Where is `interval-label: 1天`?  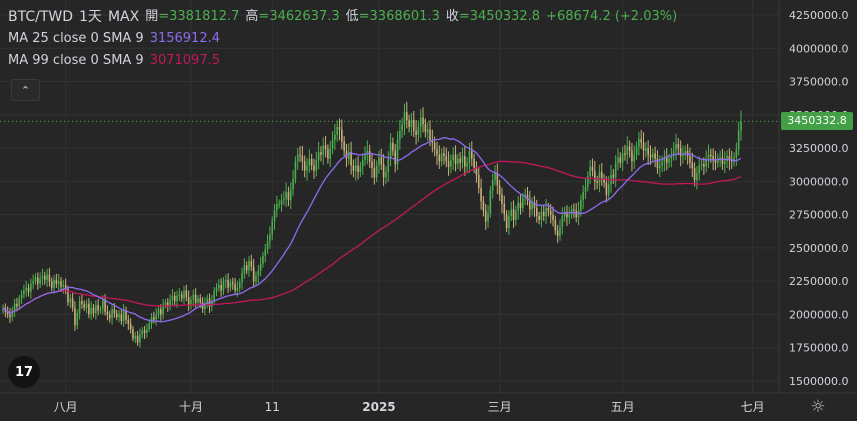 interval-label: 1天 is located at coordinates (90, 17).